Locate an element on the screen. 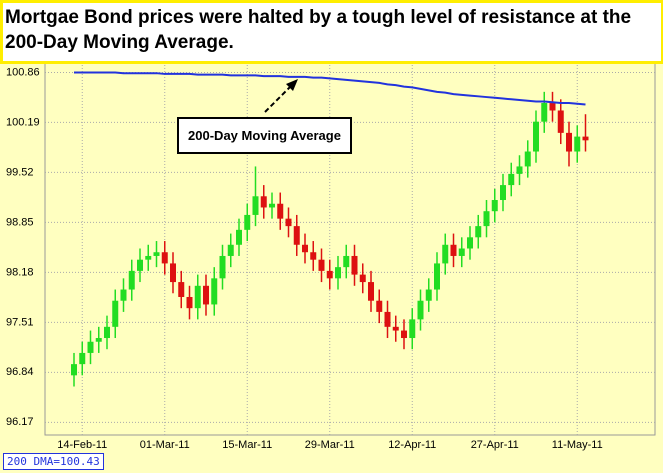  annotation-arrow is located at coordinates (278, 98).